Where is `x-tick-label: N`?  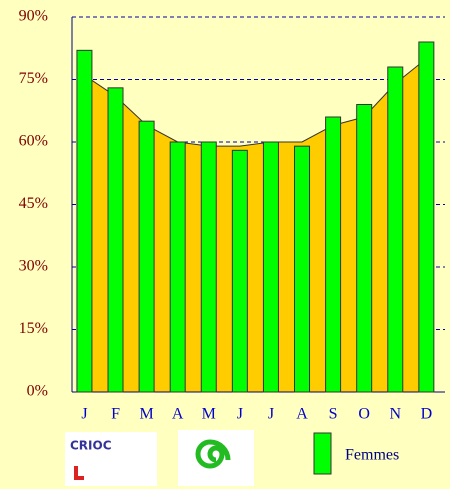 x-tick-label: N is located at coordinates (395, 414).